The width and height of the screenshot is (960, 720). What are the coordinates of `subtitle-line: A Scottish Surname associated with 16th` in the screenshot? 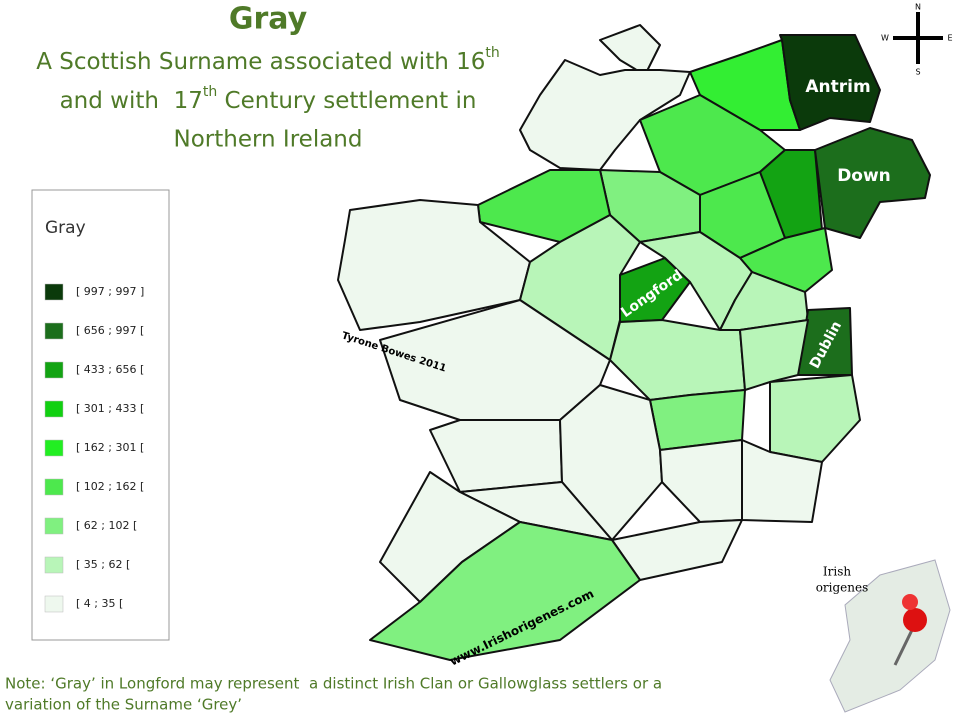 It's located at (268, 60).